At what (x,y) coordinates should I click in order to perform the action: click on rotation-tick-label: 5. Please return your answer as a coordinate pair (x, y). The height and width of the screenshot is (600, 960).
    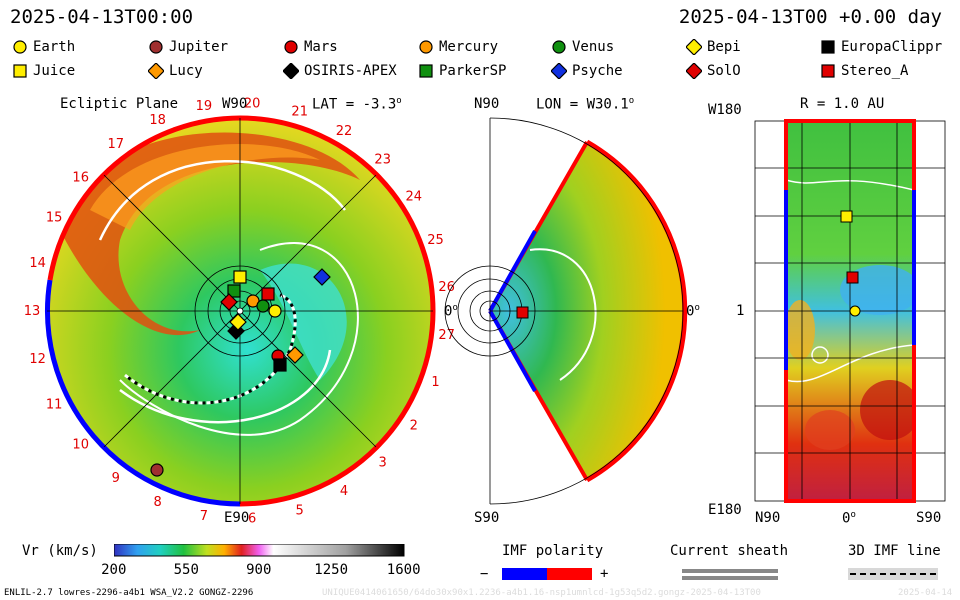
    Looking at the image, I should click on (300, 510).